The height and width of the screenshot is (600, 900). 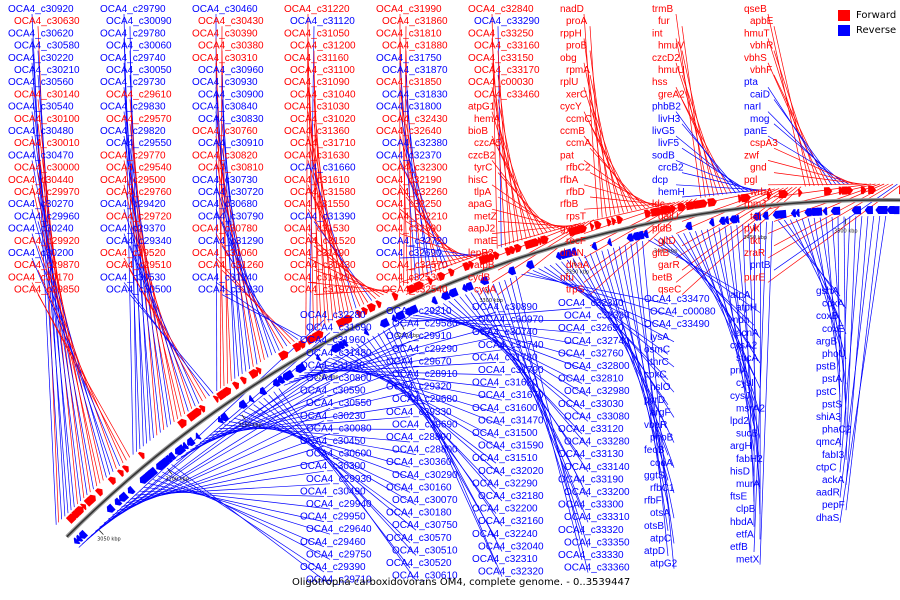 I want to click on gene-label: dnaN, so click(x=572, y=253).